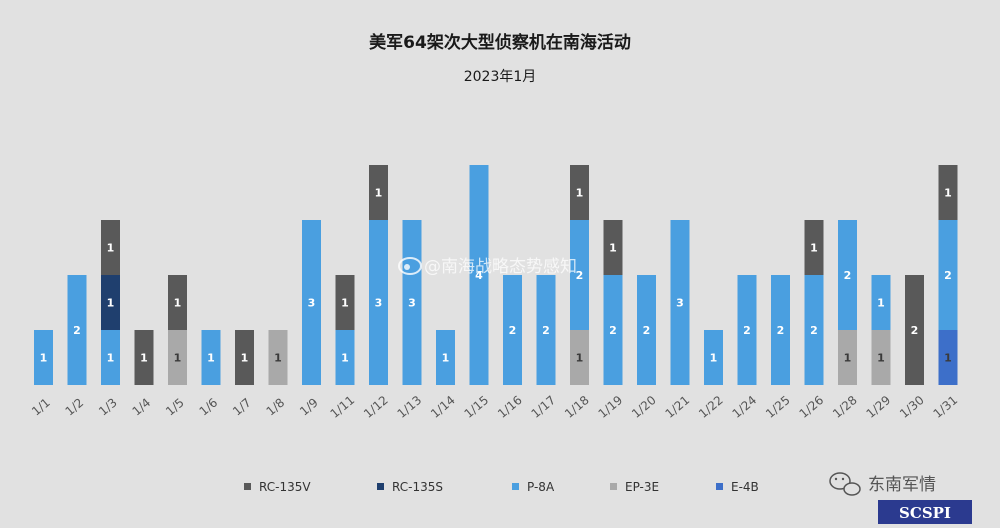 This screenshot has width=1000, height=528. Describe the element at coordinates (410, 407) in the screenshot. I see `x-tick-label: 1/13` at that location.